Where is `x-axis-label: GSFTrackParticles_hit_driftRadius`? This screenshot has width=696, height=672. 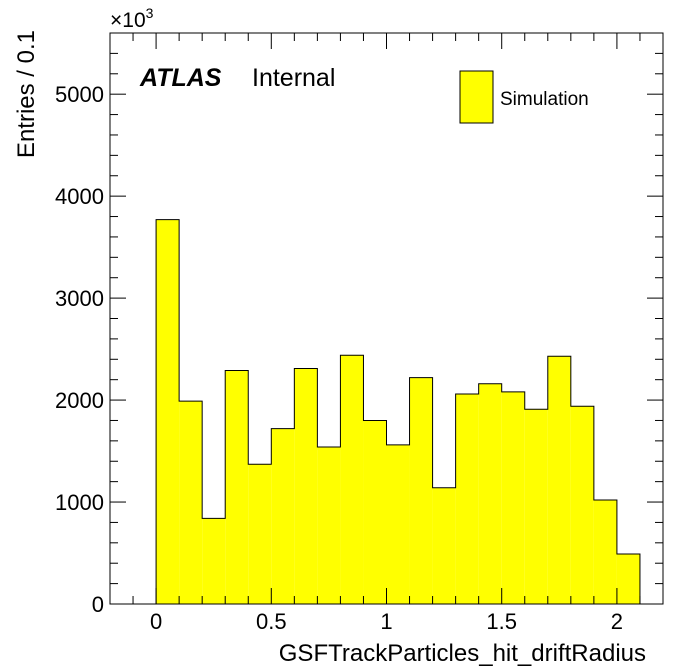
x-axis-label: GSFTrackParticles_hit_driftRadius is located at coordinates (462, 653).